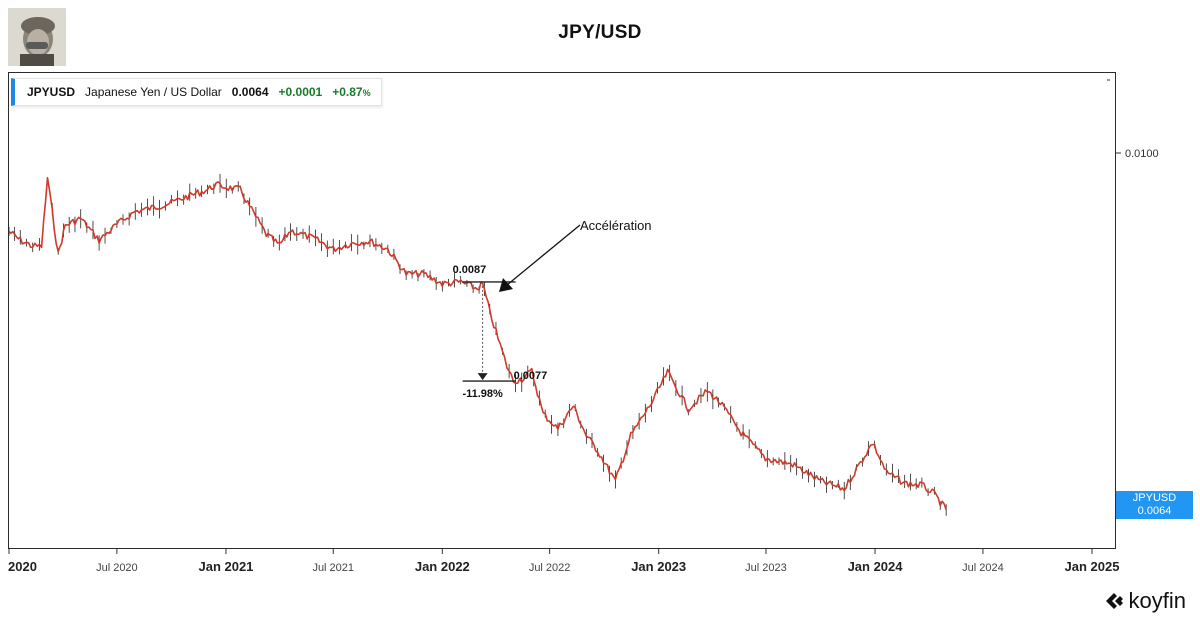  Describe the element at coordinates (442, 566) in the screenshot. I see `x-tick-label: Jan 2022` at that location.